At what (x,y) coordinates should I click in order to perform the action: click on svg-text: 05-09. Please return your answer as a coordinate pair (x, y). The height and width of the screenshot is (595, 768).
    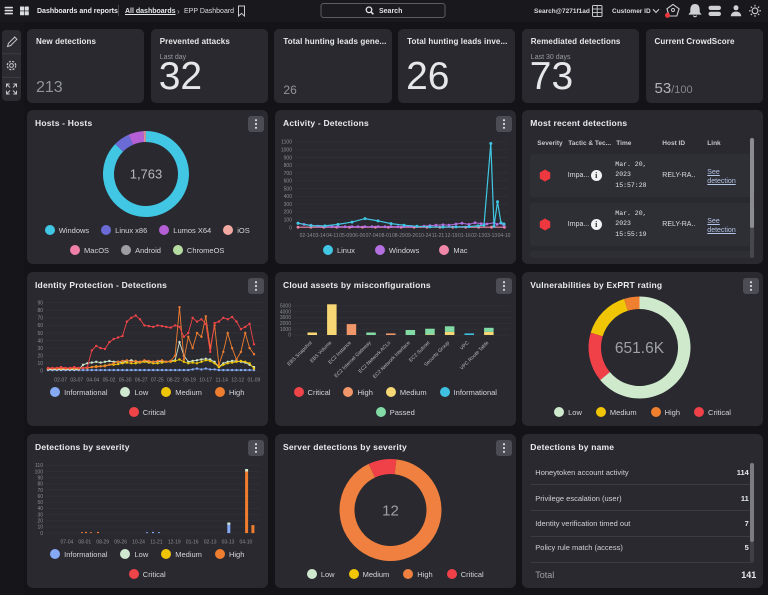
    Looking at the image, I should click on (345, 236).